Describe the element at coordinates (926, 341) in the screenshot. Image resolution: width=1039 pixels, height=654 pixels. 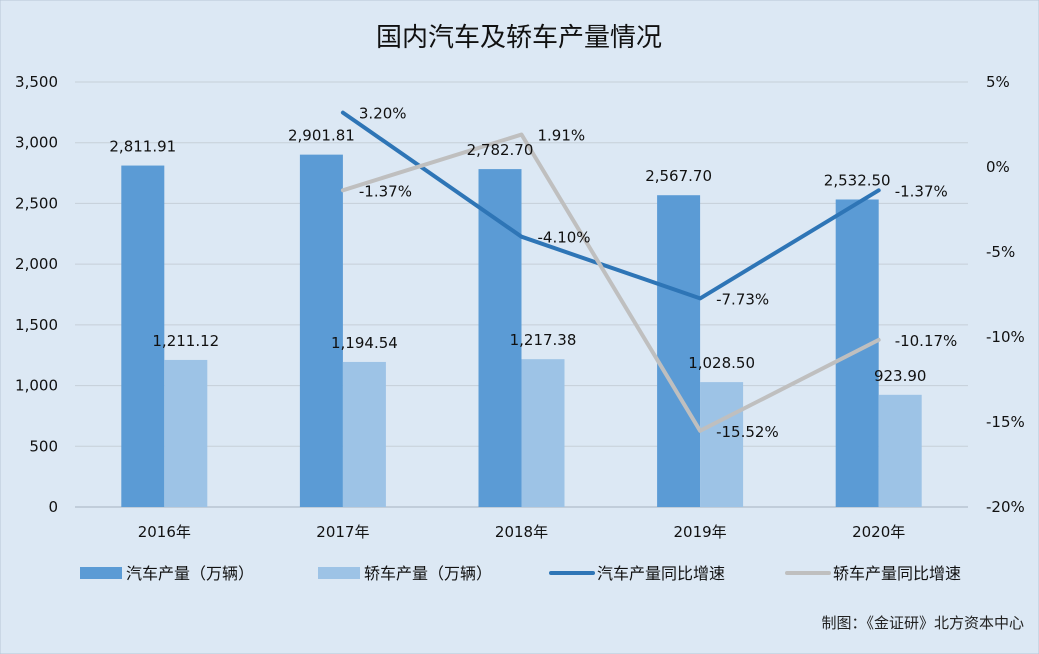
I see `sedan-growth-label: -10.17%` at that location.